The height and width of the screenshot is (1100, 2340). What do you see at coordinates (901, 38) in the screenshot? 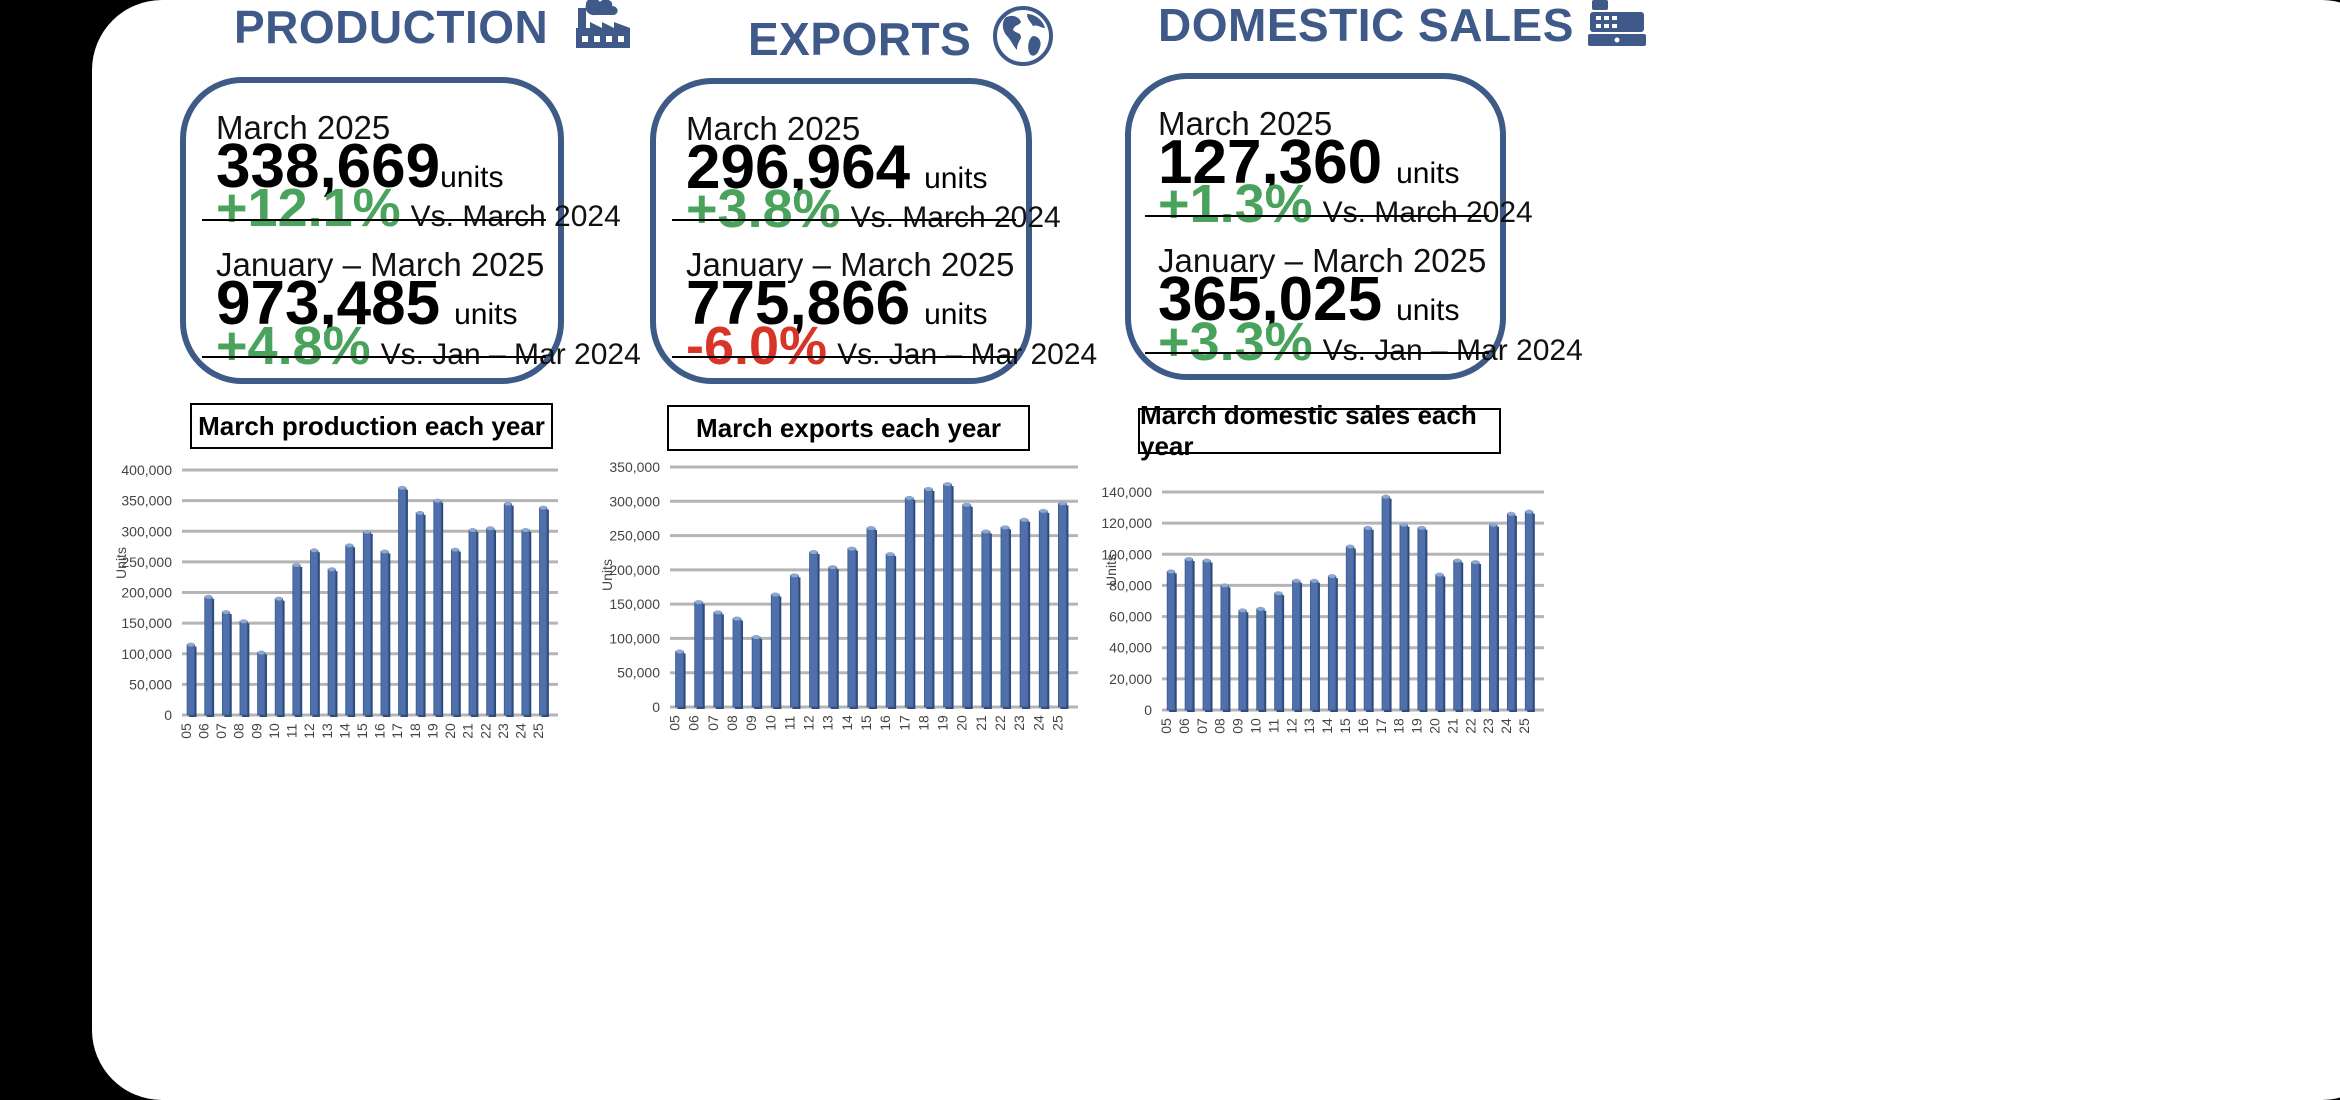
I see `exports-header: EXPORTS` at bounding box center [901, 38].